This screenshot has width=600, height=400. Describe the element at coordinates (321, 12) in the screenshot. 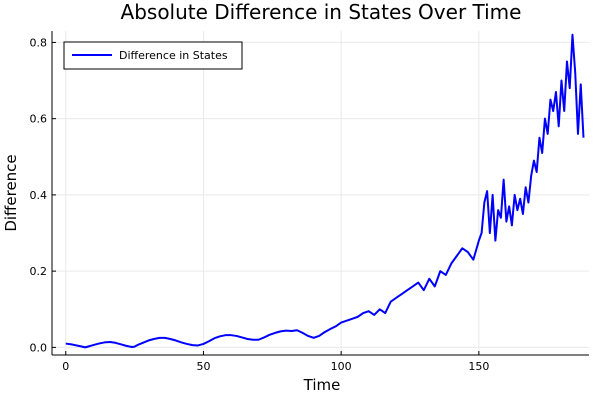

I see `chart-title: Absolute Difference in States Over Time` at that location.